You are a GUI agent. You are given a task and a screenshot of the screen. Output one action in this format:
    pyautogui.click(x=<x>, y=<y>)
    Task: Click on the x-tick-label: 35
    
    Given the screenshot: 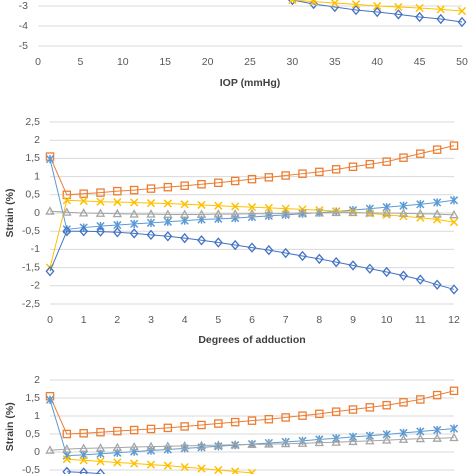 What is the action you would take?
    pyautogui.click(x=335, y=62)
    